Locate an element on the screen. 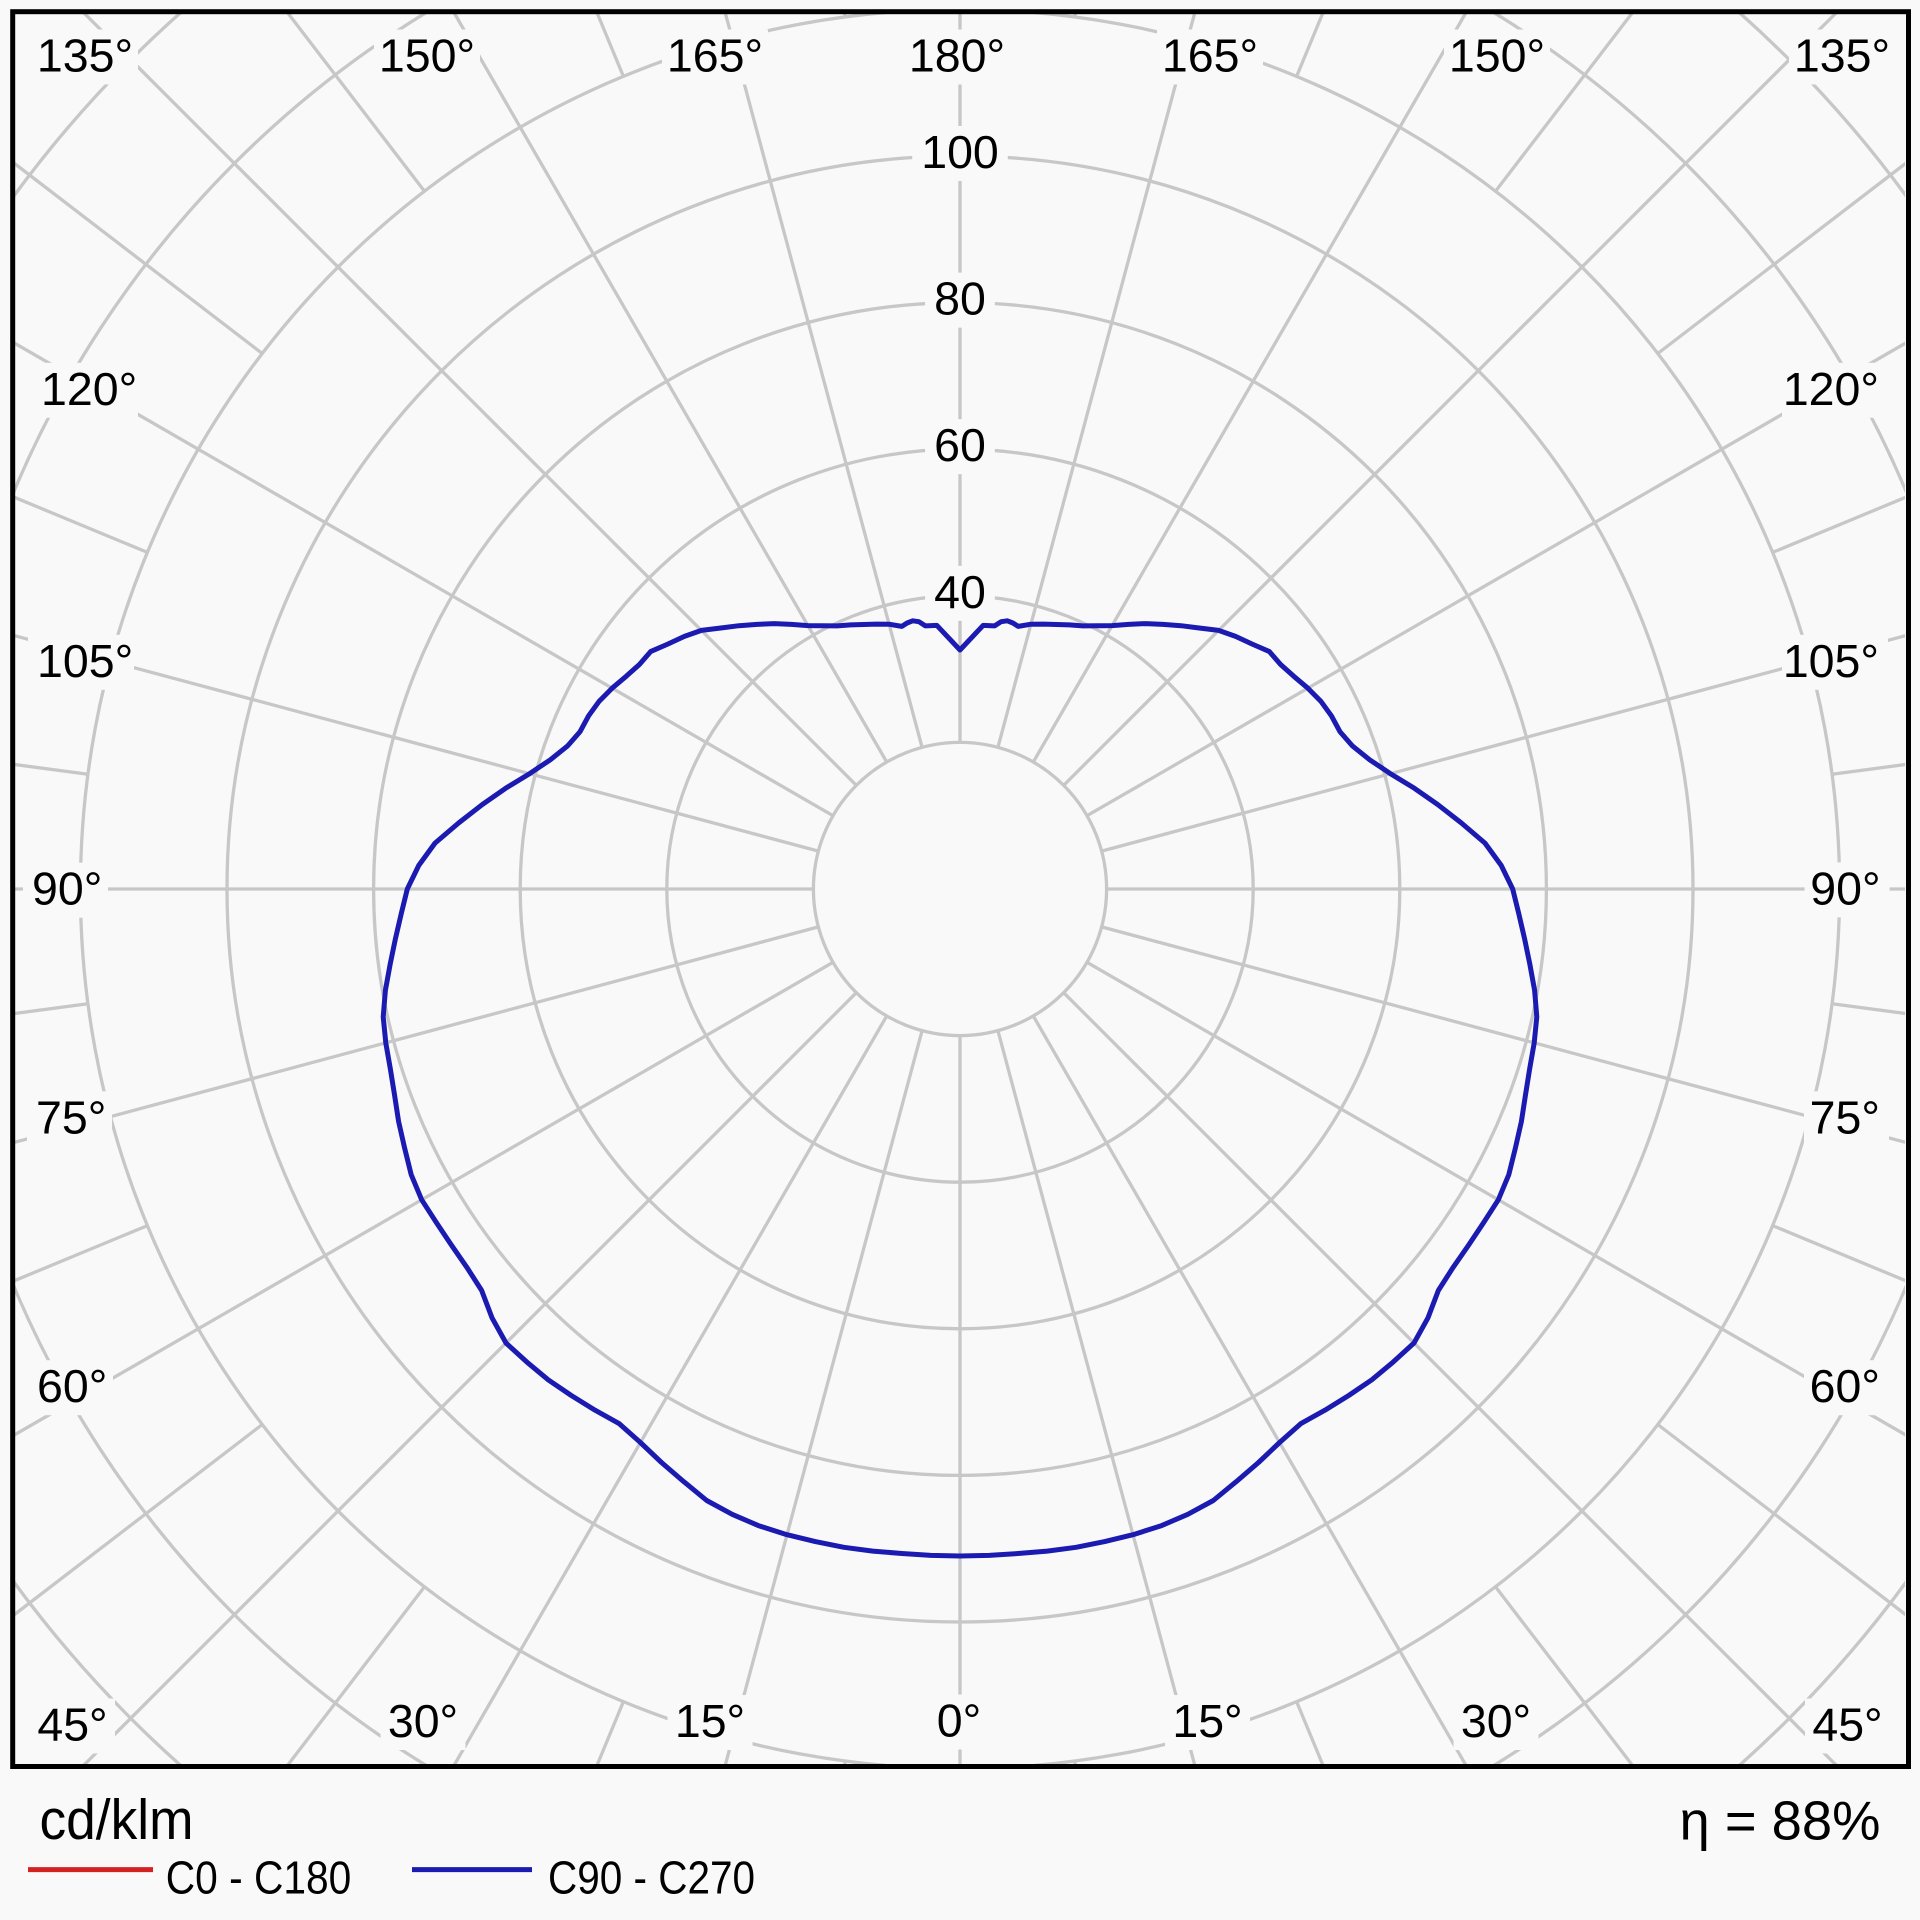 The image size is (1920, 1920). svg-text: 80 is located at coordinates (960, 299).